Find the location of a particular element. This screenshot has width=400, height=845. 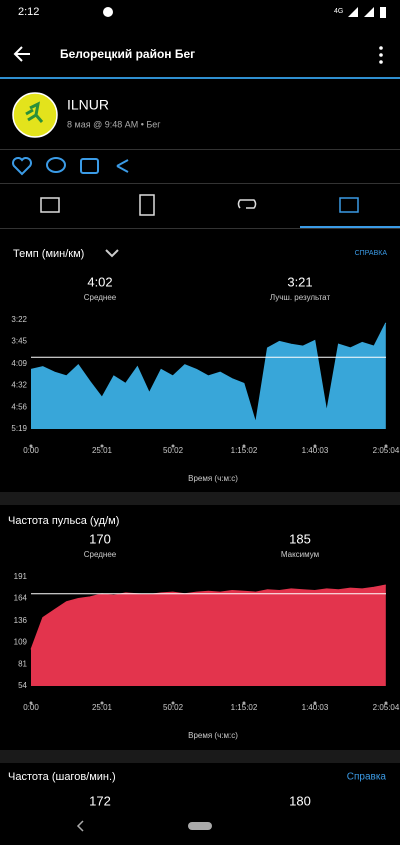

activity-meta: 8 мая @ 9:48 AM • Бег is located at coordinates (114, 124).